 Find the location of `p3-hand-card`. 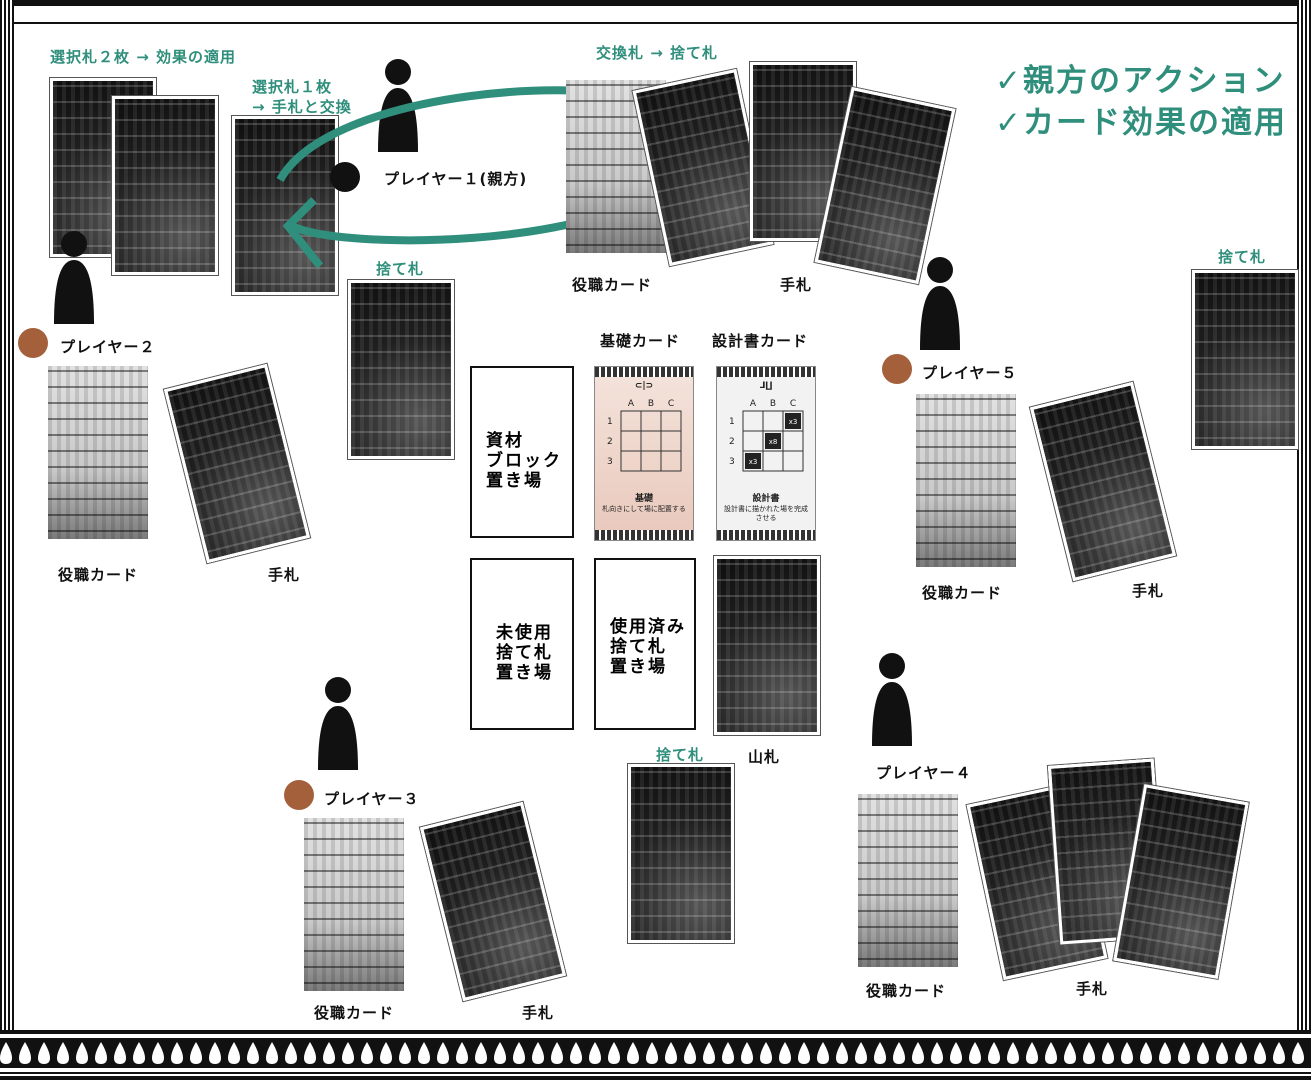

p3-hand-card is located at coordinates (493, 901).